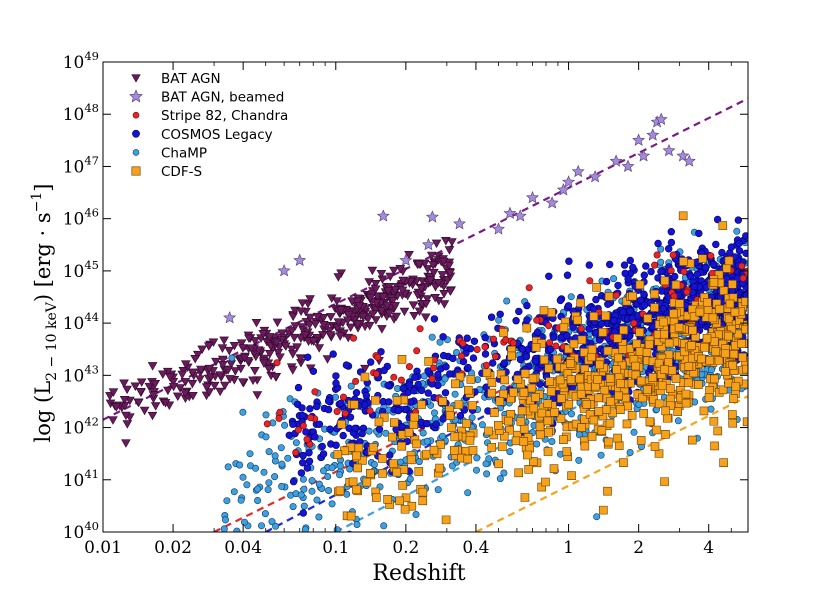 This screenshot has height=592, width=830. I want to click on y-axis-label-symbol: L, so click(43, 388).